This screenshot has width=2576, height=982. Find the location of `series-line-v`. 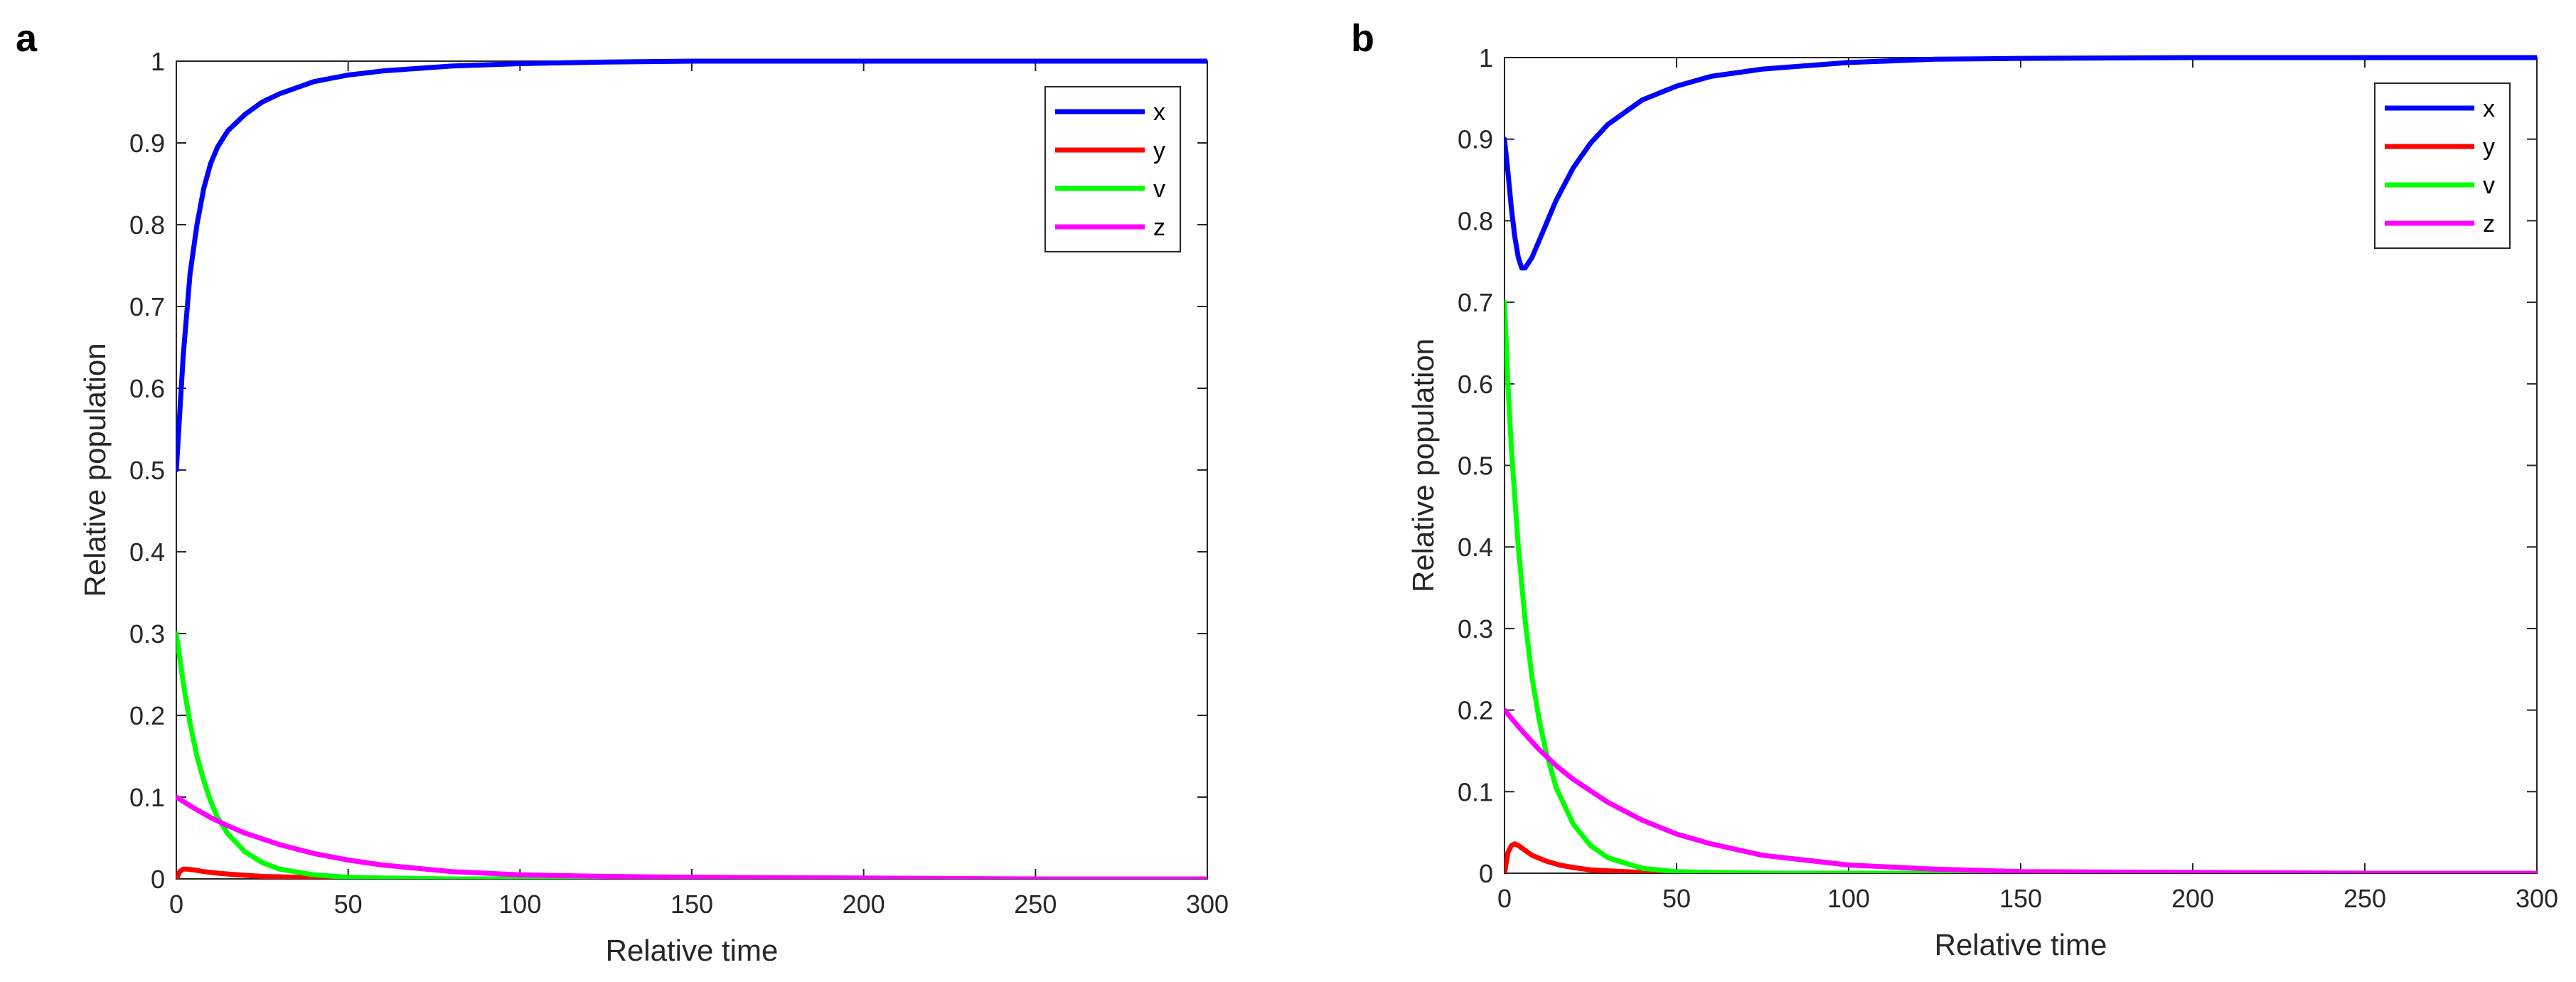

series-line-v is located at coordinates (691, 755).